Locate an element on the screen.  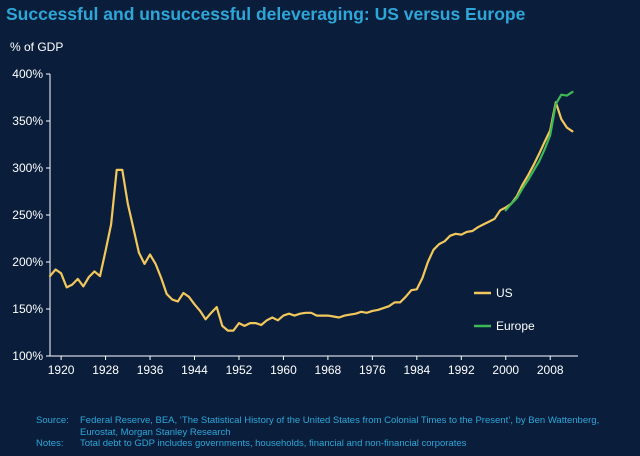
y-axis-unit-label: % of GDP is located at coordinates (37, 47).